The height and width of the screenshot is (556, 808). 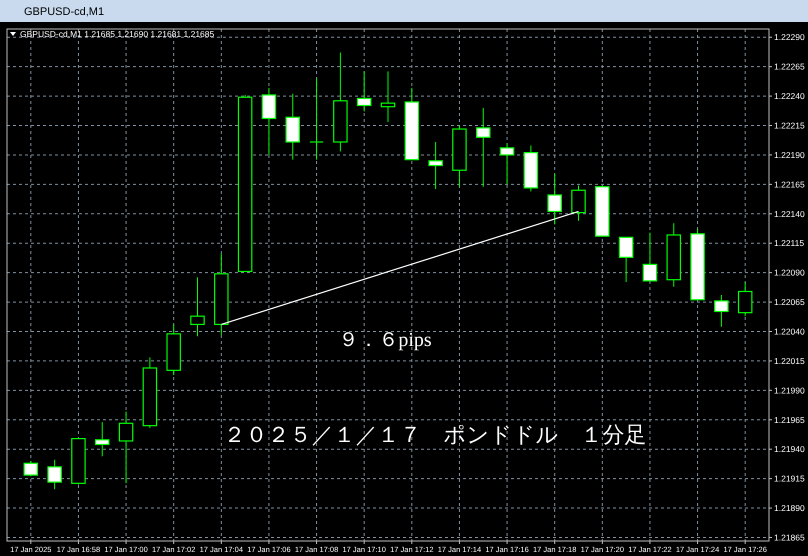 I want to click on y-tick-label: 1.22165, so click(x=789, y=184).